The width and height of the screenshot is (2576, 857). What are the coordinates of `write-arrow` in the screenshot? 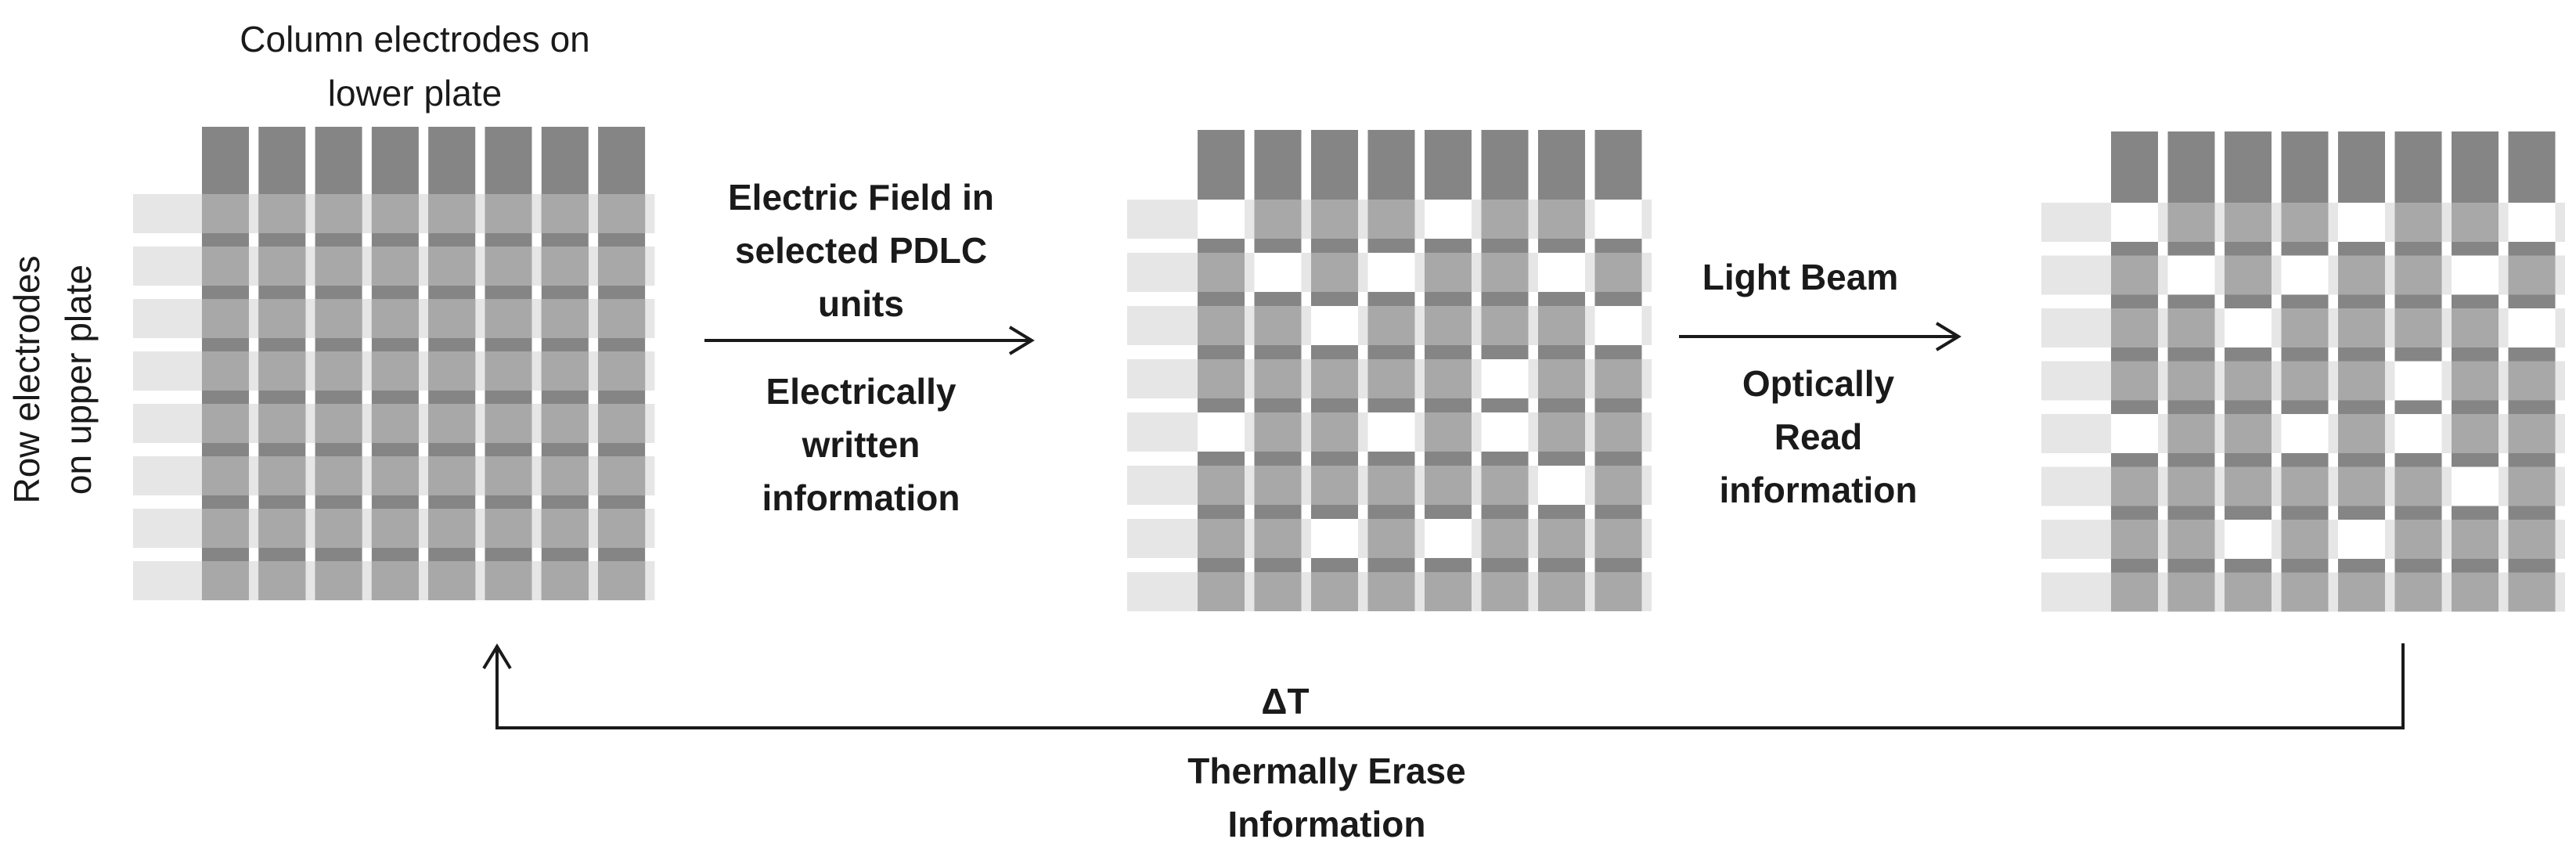 It's located at (869, 340).